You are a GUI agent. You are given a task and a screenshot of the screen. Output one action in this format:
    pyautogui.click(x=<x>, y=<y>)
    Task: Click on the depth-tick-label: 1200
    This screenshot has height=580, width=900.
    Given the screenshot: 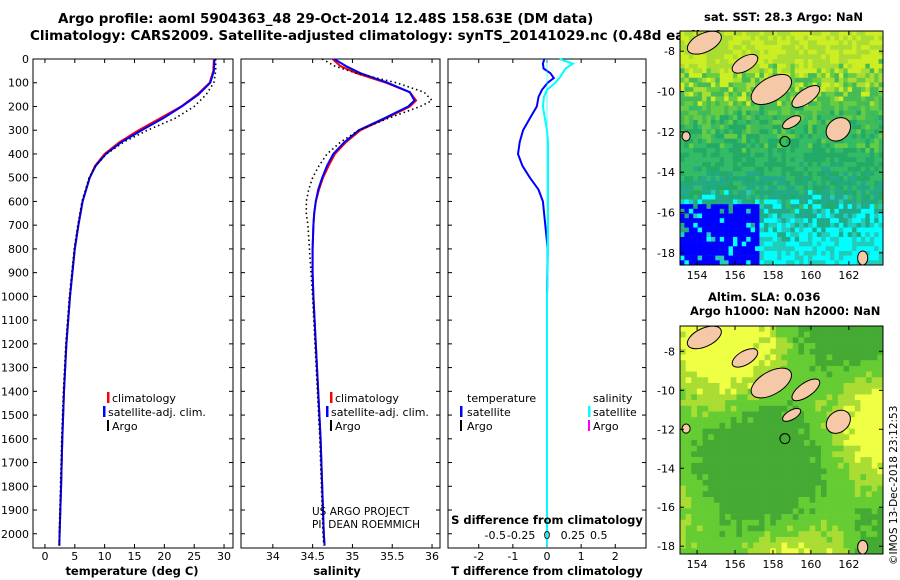 What is the action you would take?
    pyautogui.click(x=15, y=344)
    